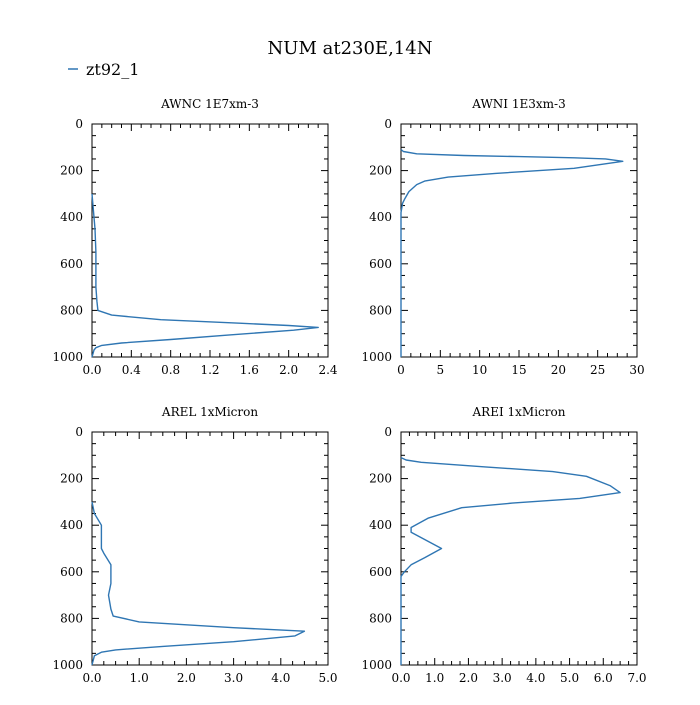 This screenshot has height=705, width=700. What do you see at coordinates (376, 665) in the screenshot?
I see `y-tick-label-arei: 1000` at bounding box center [376, 665].